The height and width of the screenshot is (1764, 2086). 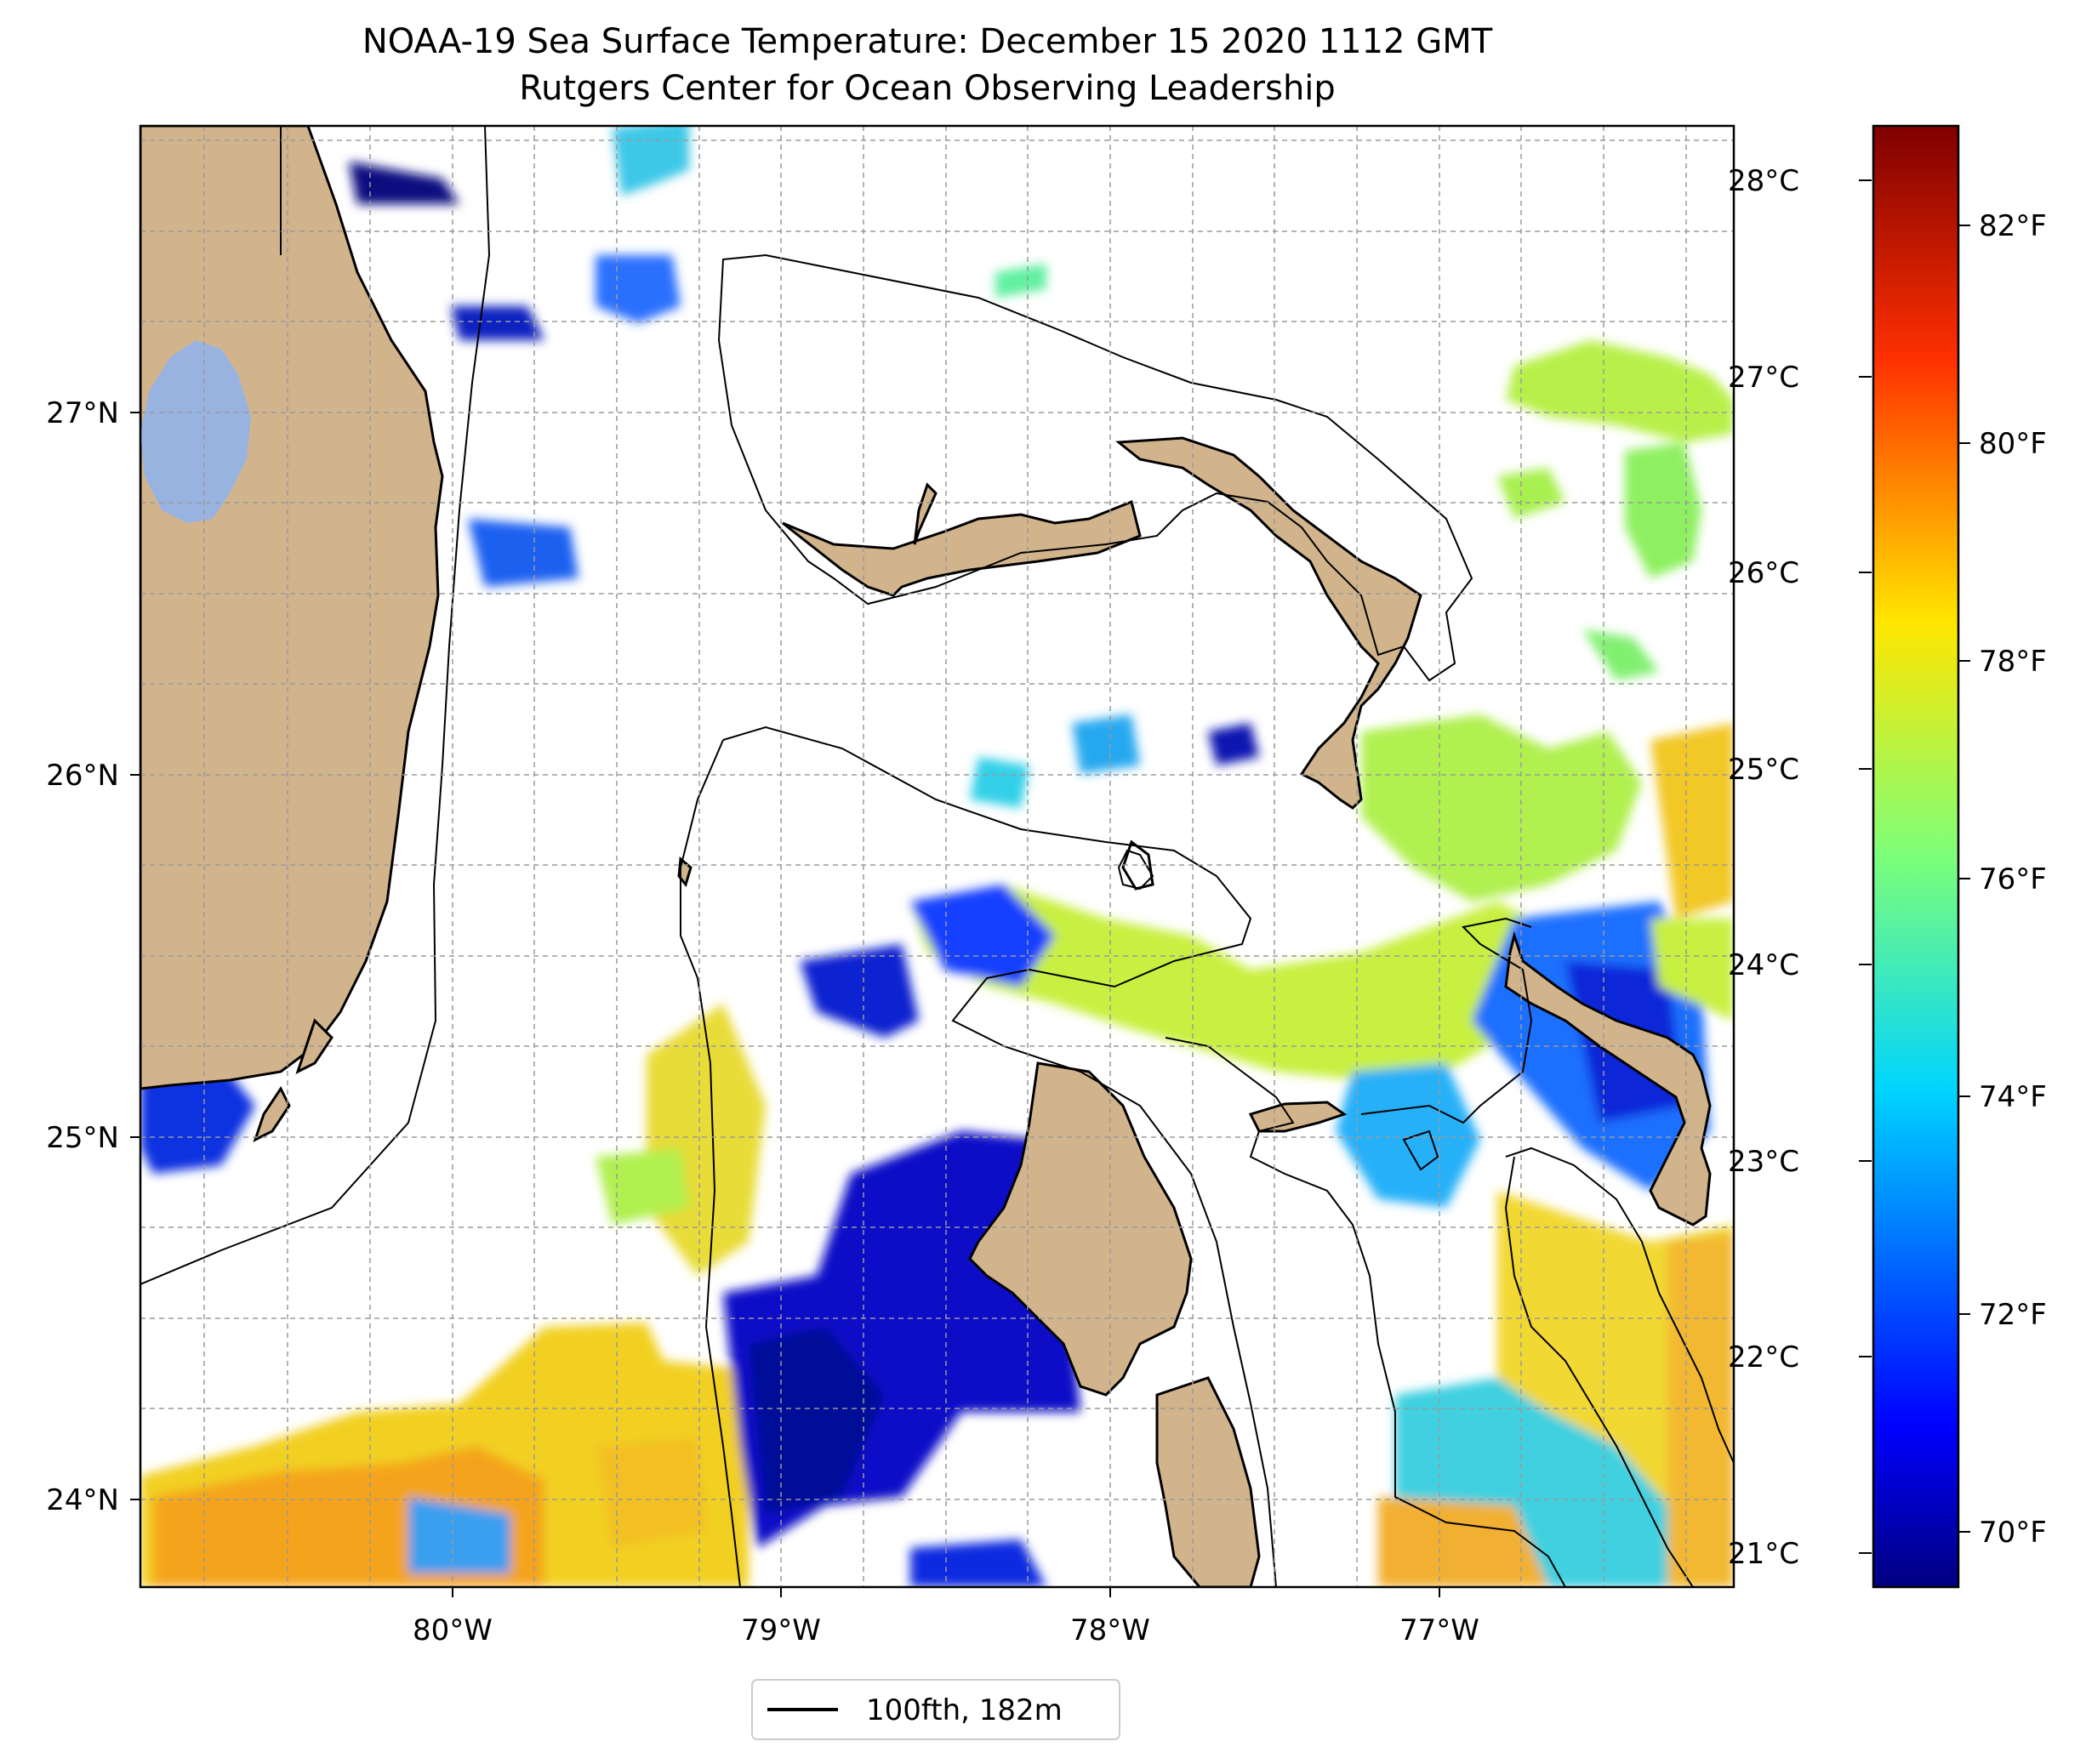 I want to click on legend: 100fth, 182m, so click(x=935, y=1709).